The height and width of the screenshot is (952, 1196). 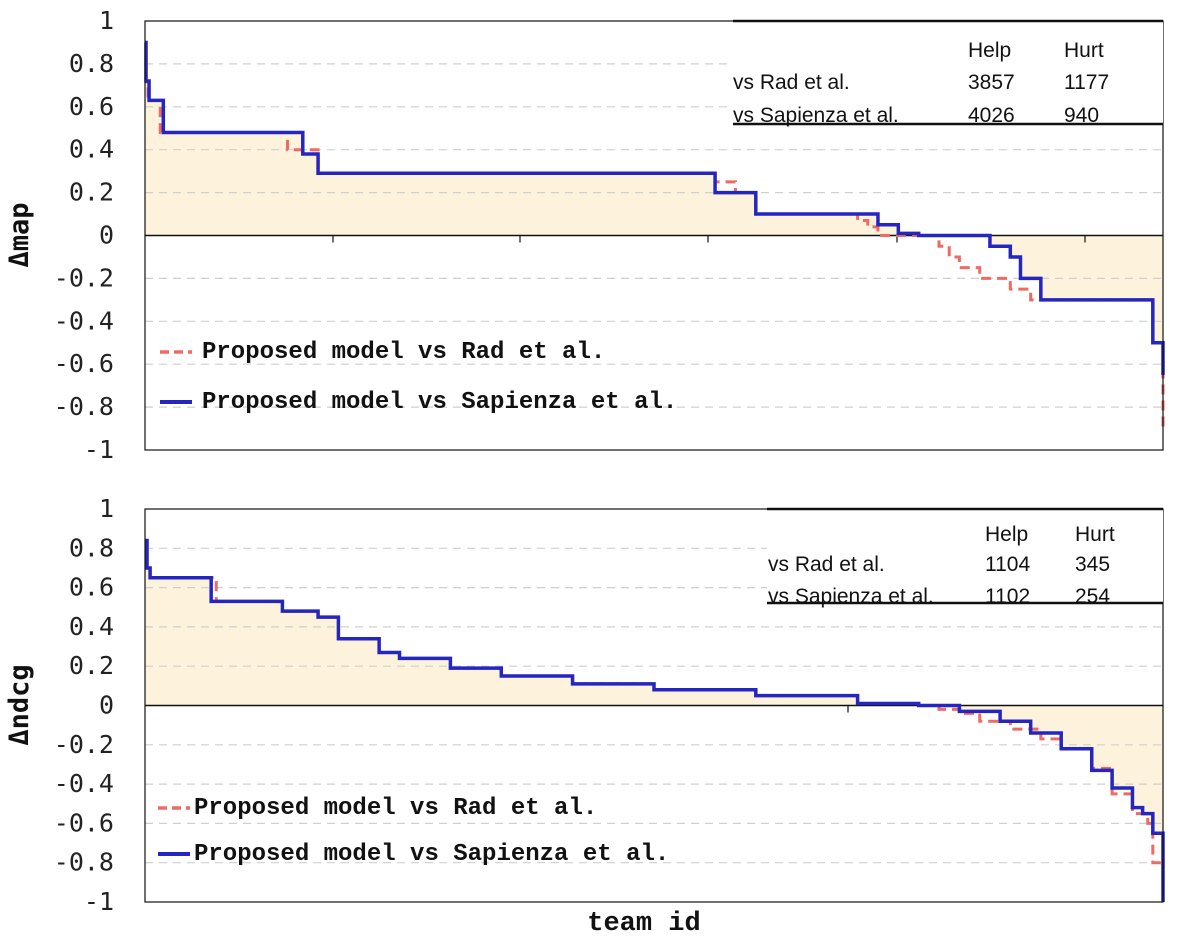 What do you see at coordinates (19, 704) in the screenshot?
I see `y-axis-label: Δndcg` at bounding box center [19, 704].